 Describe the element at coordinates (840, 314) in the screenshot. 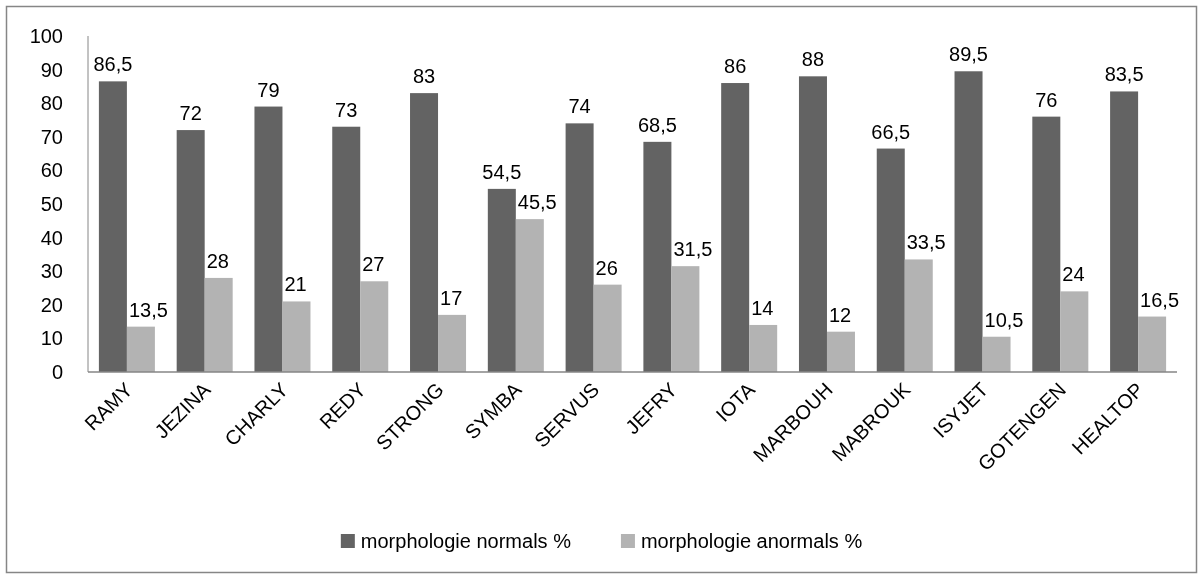

I see `data-label: 12` at that location.